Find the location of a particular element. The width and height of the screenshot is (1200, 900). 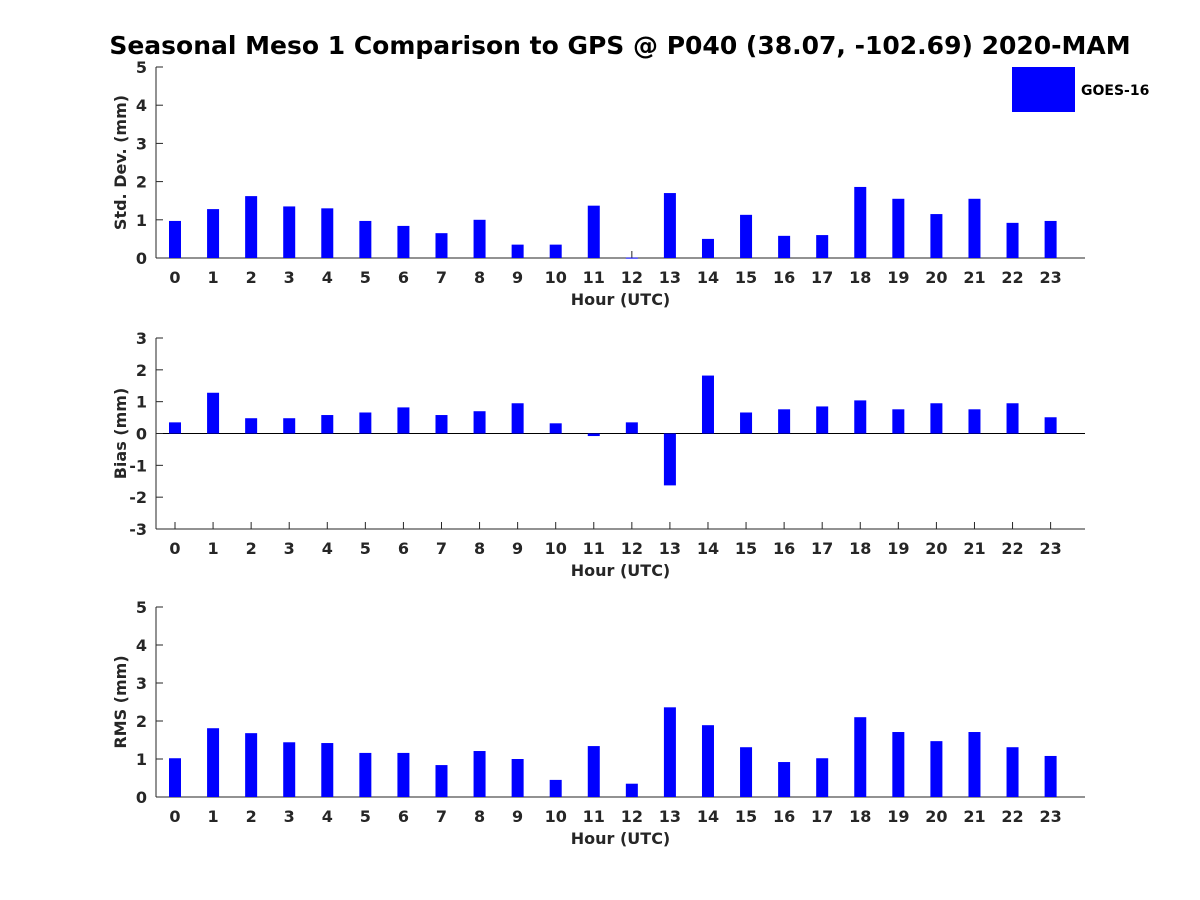

legend-label: GOES-16 is located at coordinates (1115, 91).